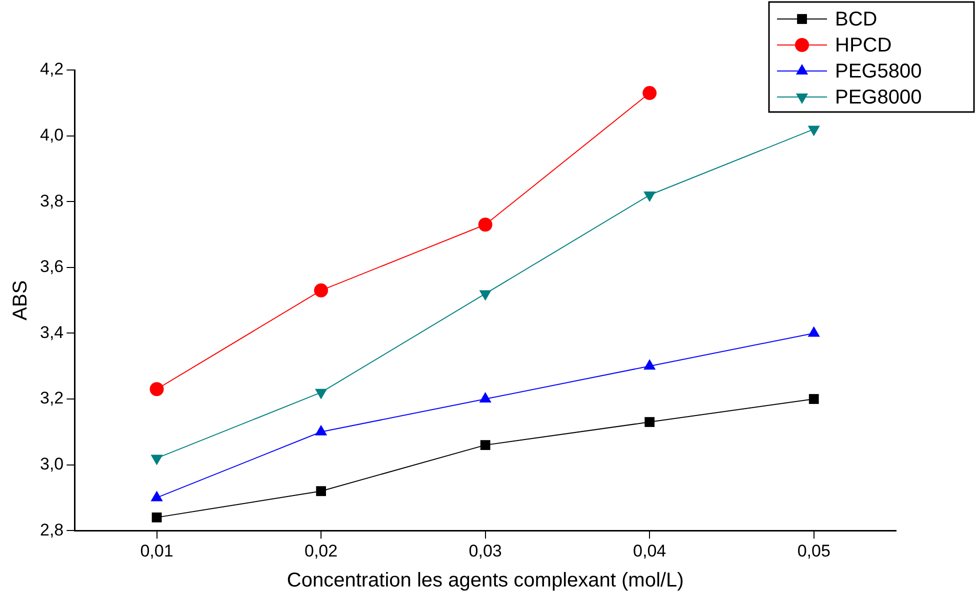  I want to click on x-tick-label: 0,04, so click(649, 550).